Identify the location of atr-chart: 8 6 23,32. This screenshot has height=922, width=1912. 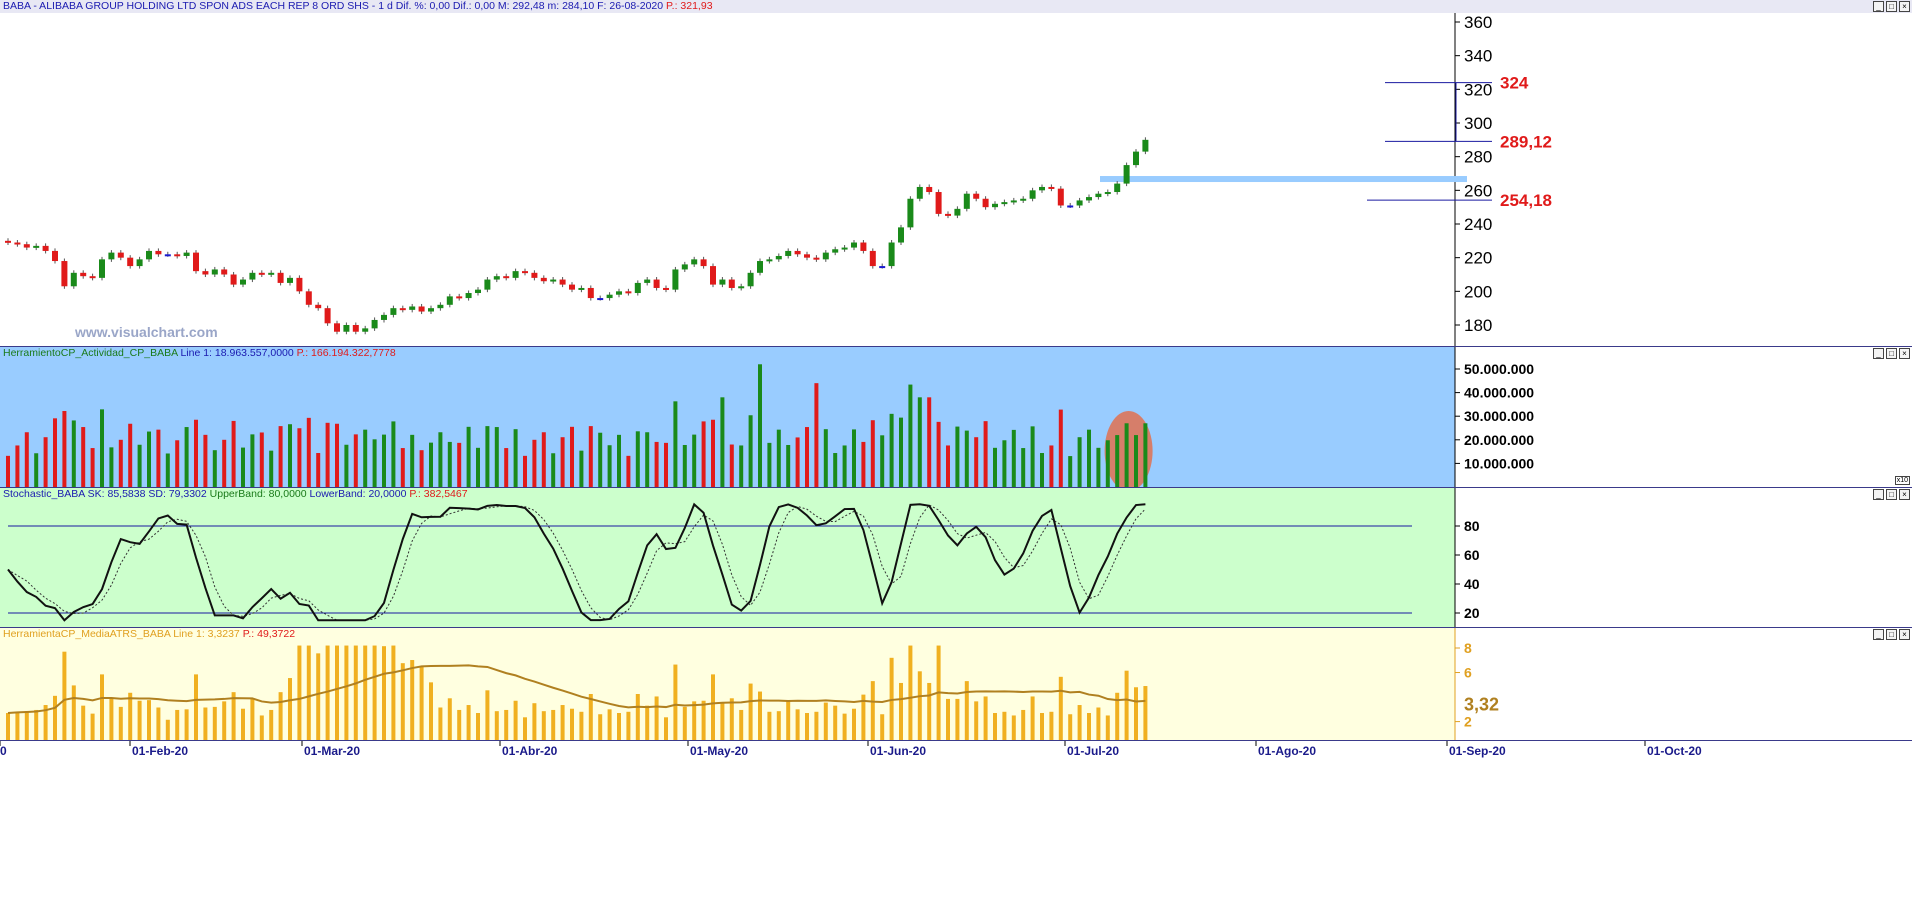
(956, 684).